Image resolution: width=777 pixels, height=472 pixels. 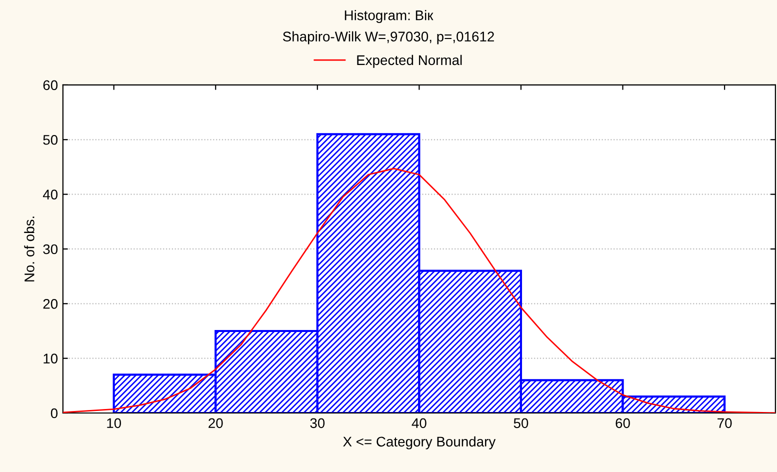 I want to click on y-tick-label: 20, so click(x=50, y=303).